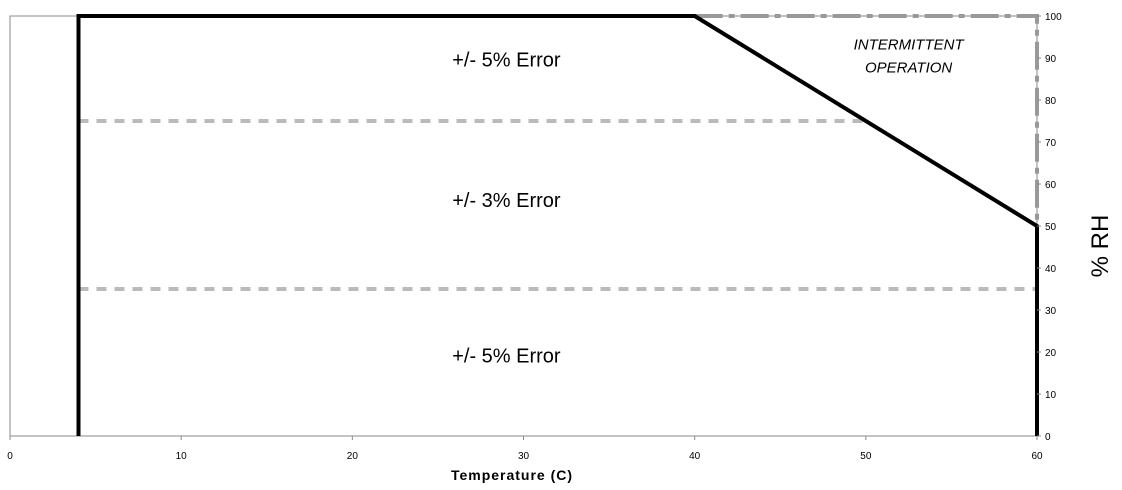 The width and height of the screenshot is (1122, 490). What do you see at coordinates (1051, 311) in the screenshot?
I see `y-tick-label-30: 30` at bounding box center [1051, 311].